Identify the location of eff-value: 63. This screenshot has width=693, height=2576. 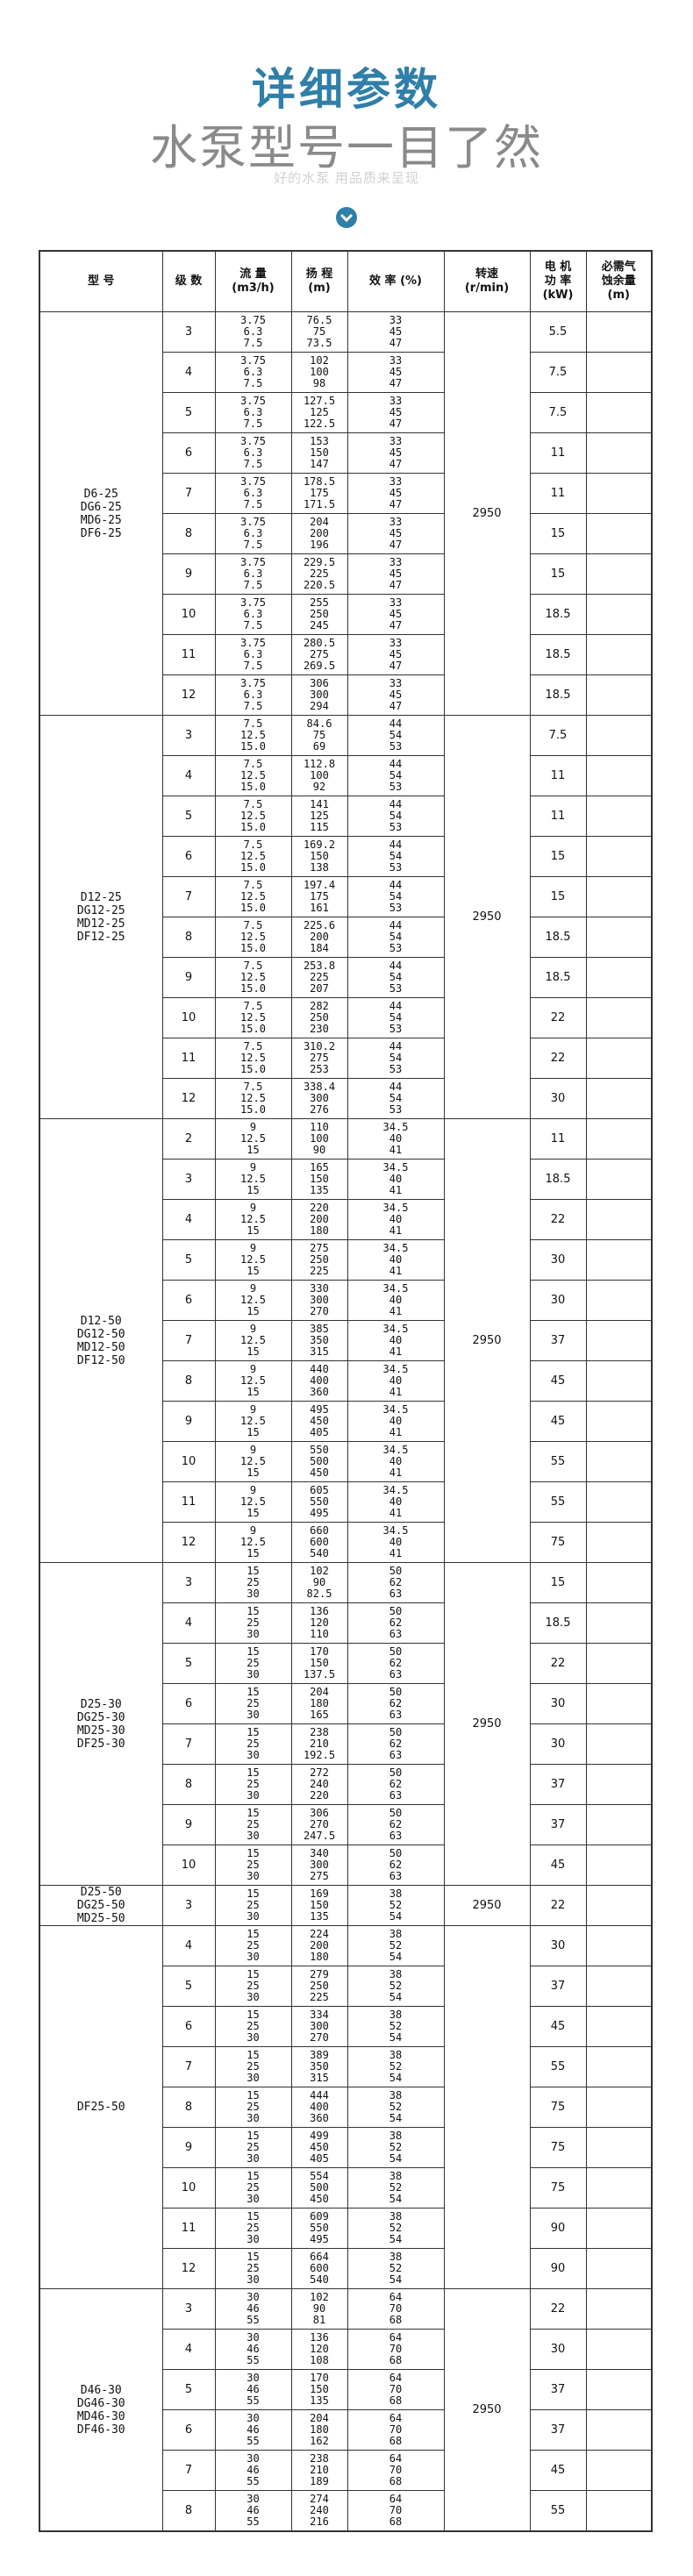
(396, 1836).